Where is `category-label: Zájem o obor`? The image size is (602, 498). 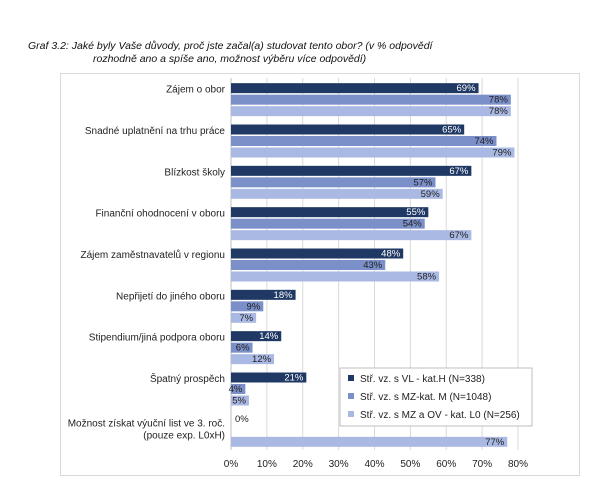
category-label: Zájem o obor is located at coordinates (196, 90).